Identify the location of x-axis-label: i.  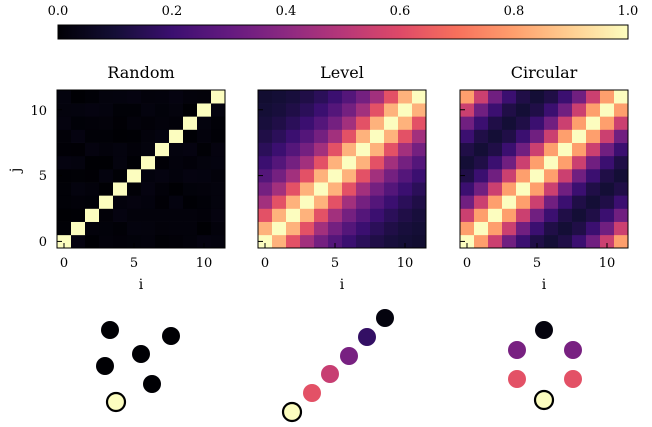
(141, 285).